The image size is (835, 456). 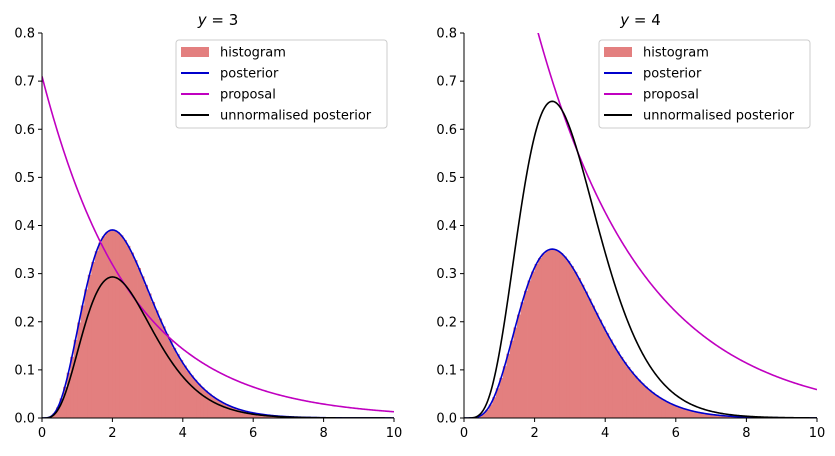 What do you see at coordinates (218, 20) in the screenshot?
I see `subplot-title: y = 3` at bounding box center [218, 20].